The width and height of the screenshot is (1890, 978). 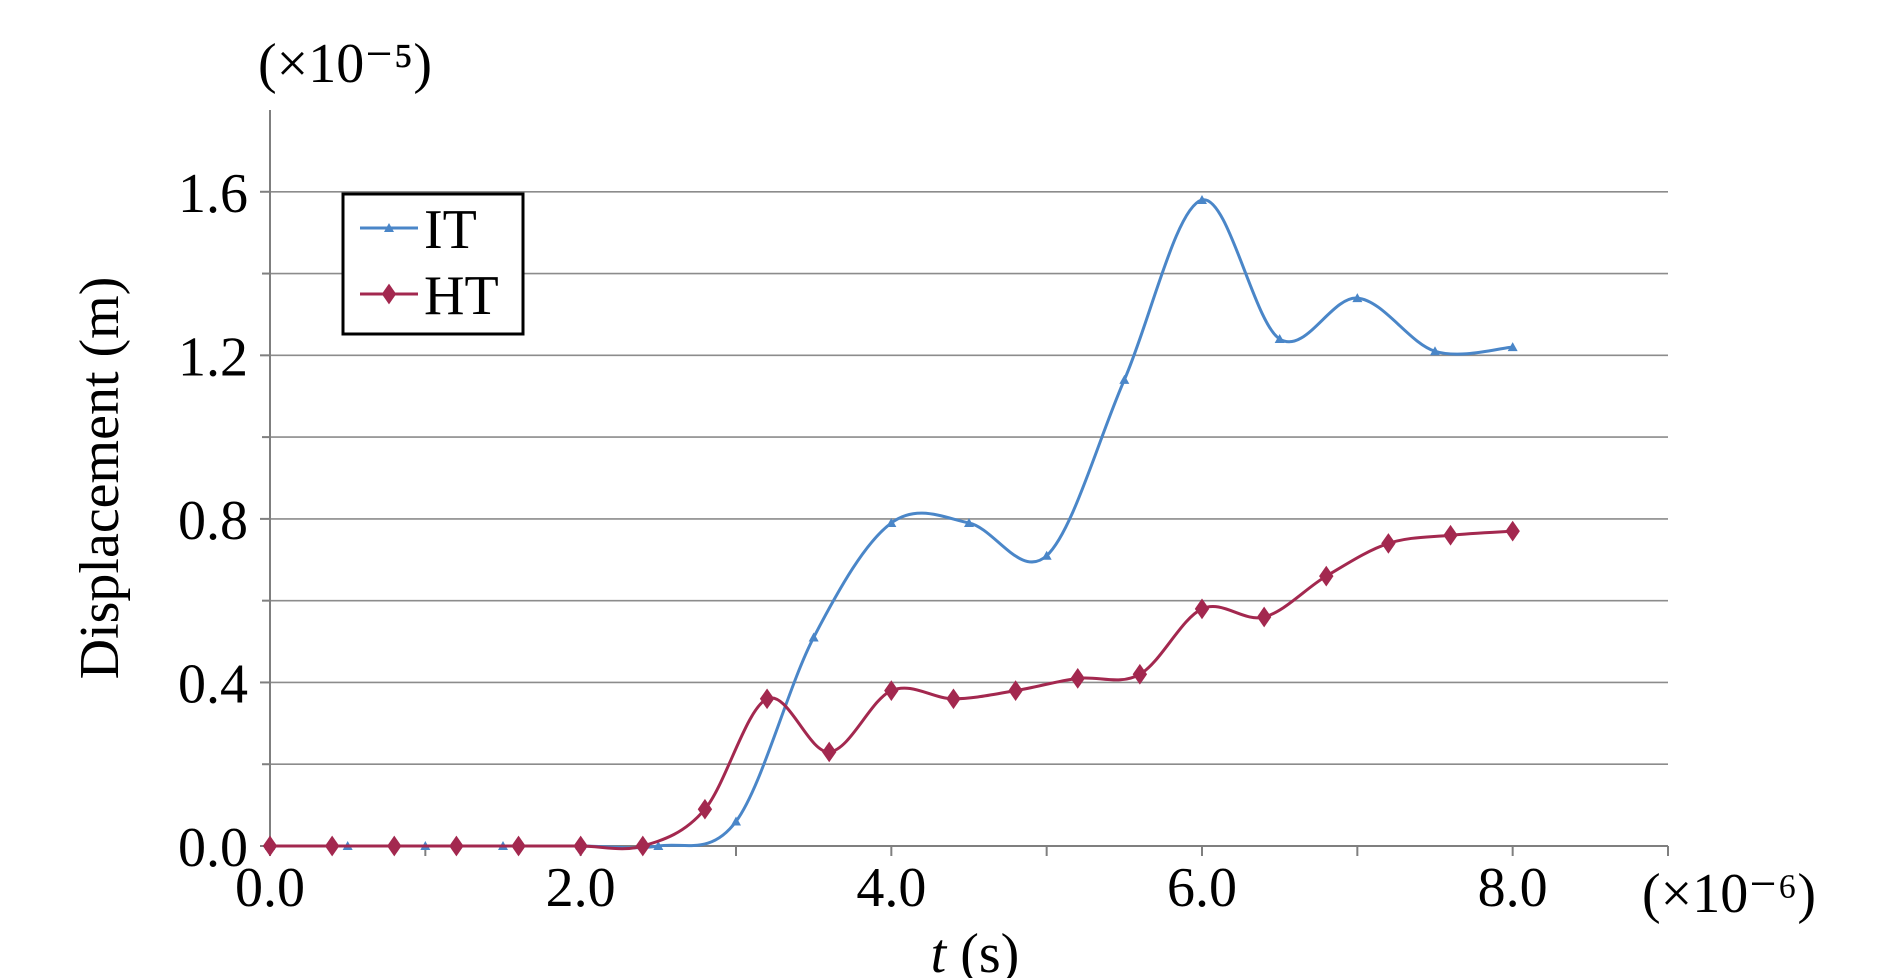 What do you see at coordinates (213, 684) in the screenshot?
I see `y-tick-label: 0.4` at bounding box center [213, 684].